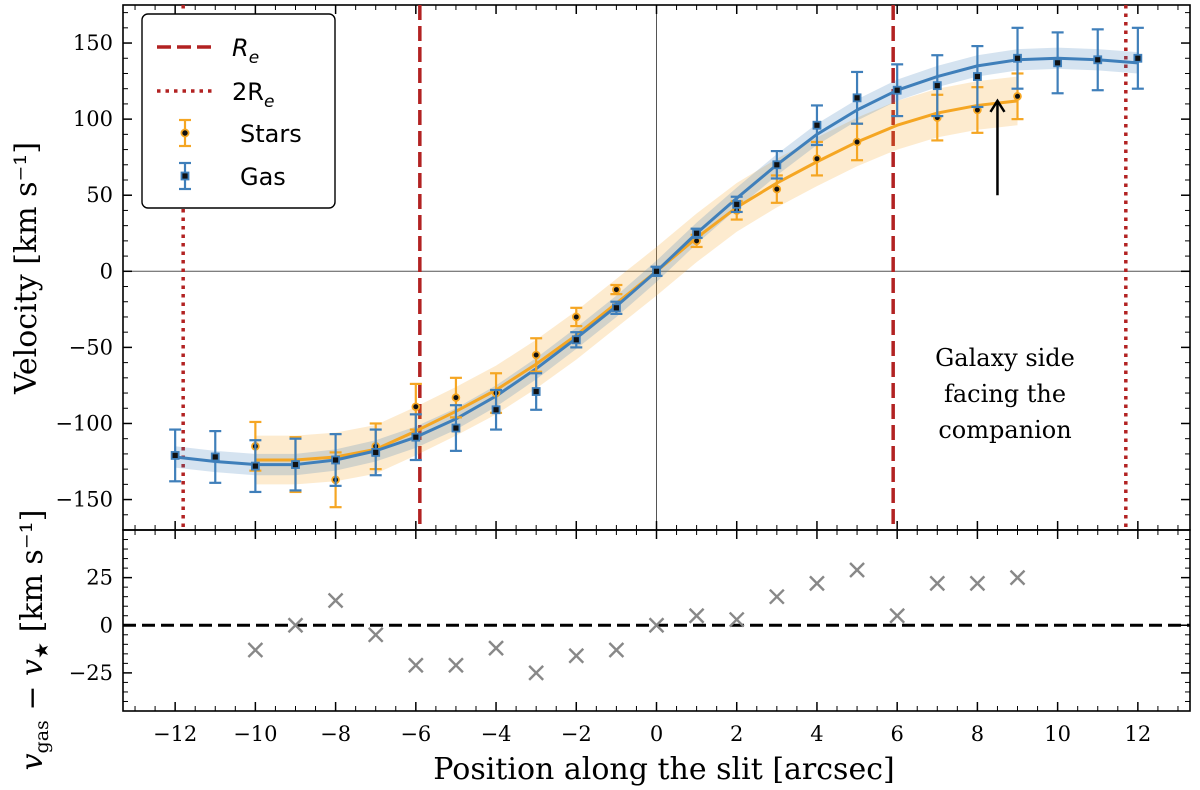 Image resolution: width=1200 pixels, height=790 pixels. Describe the element at coordinates (896, 734) in the screenshot. I see `x-tick-label: 6` at that location.